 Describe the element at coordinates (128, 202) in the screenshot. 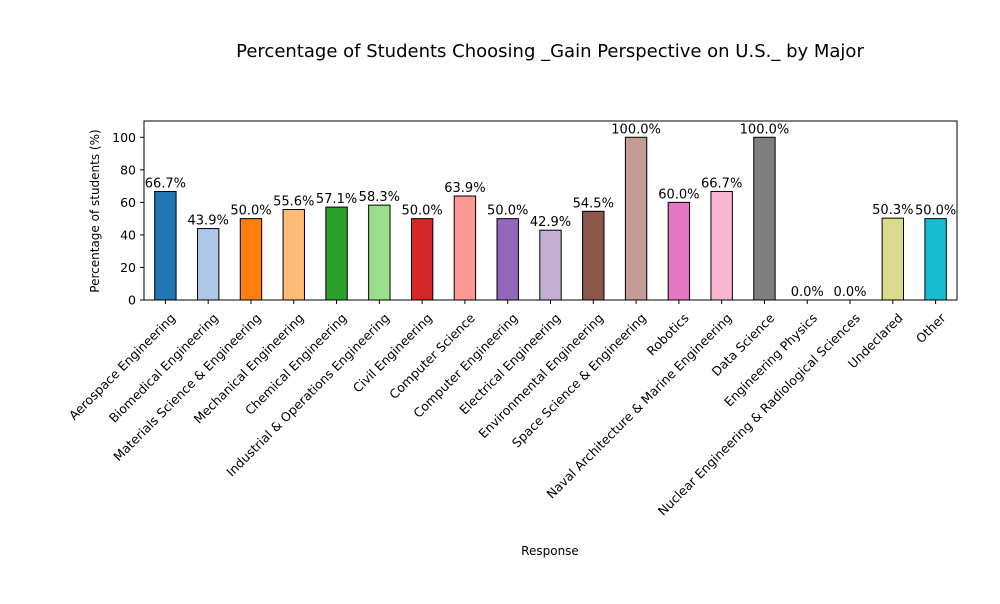

I see `y-tick-label: 60` at that location.